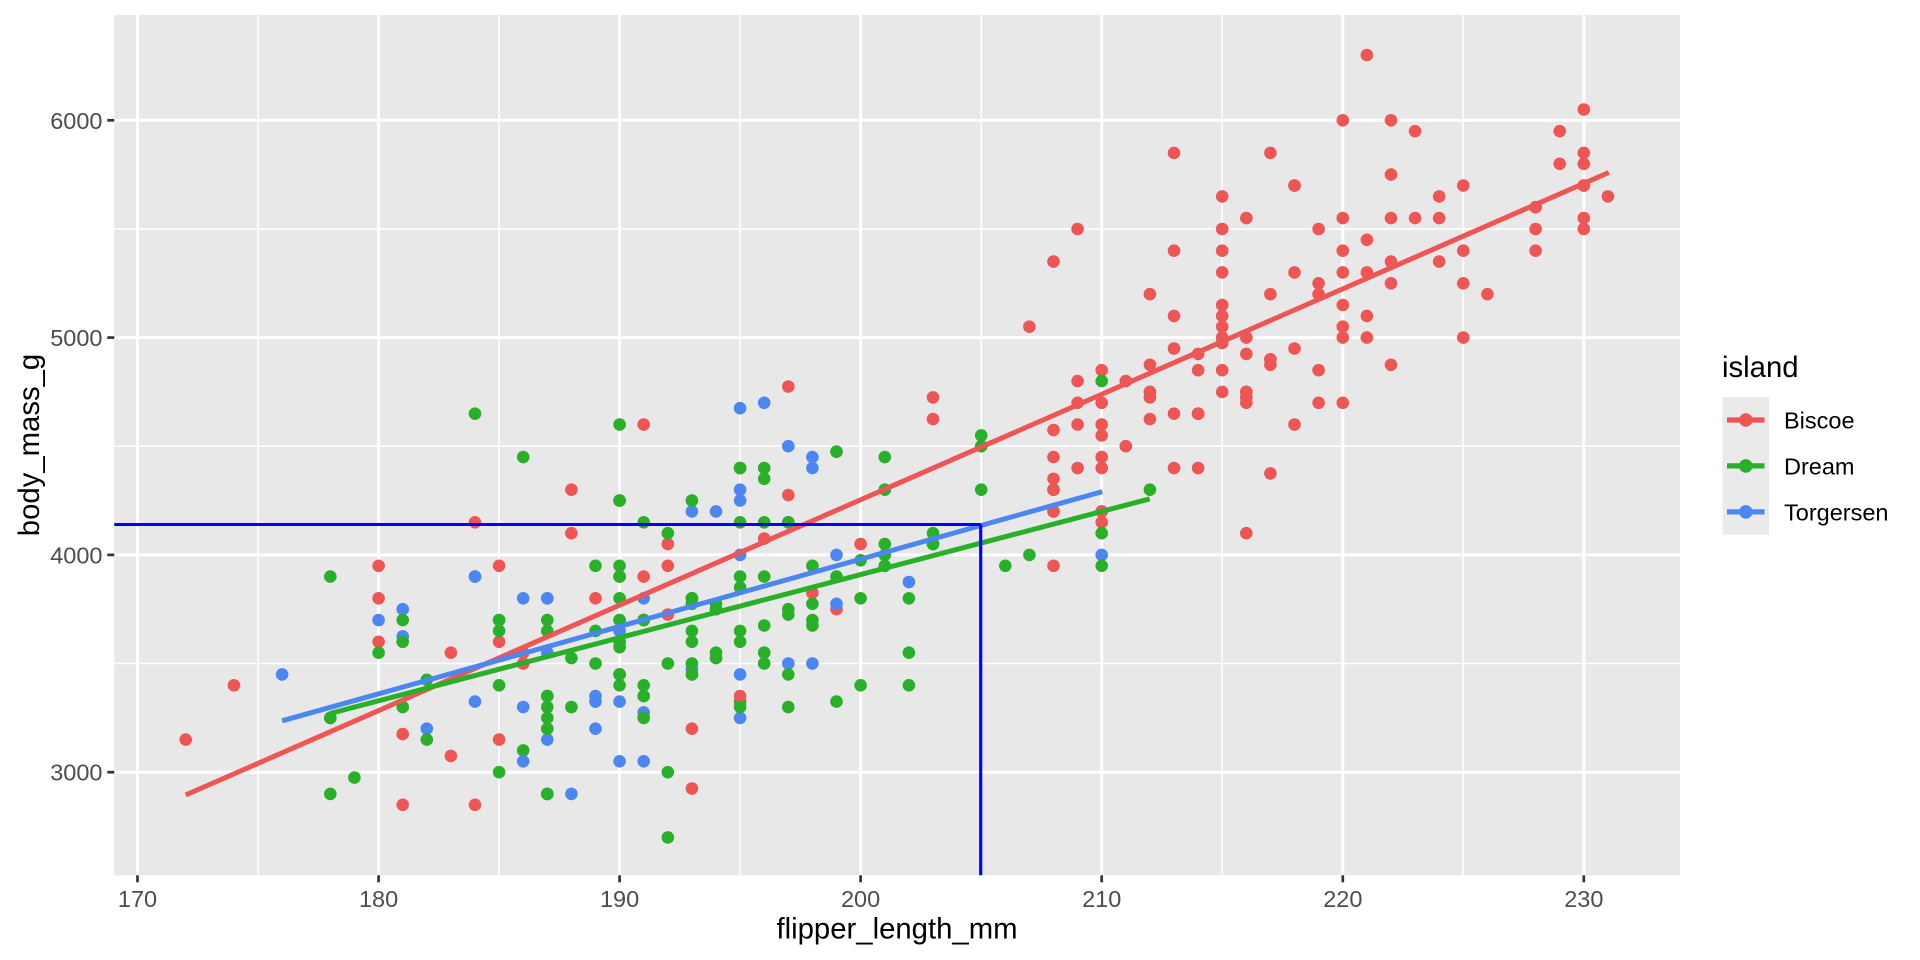  Describe the element at coordinates (896, 929) in the screenshot. I see `svg-text: flipper_length_mm` at that location.